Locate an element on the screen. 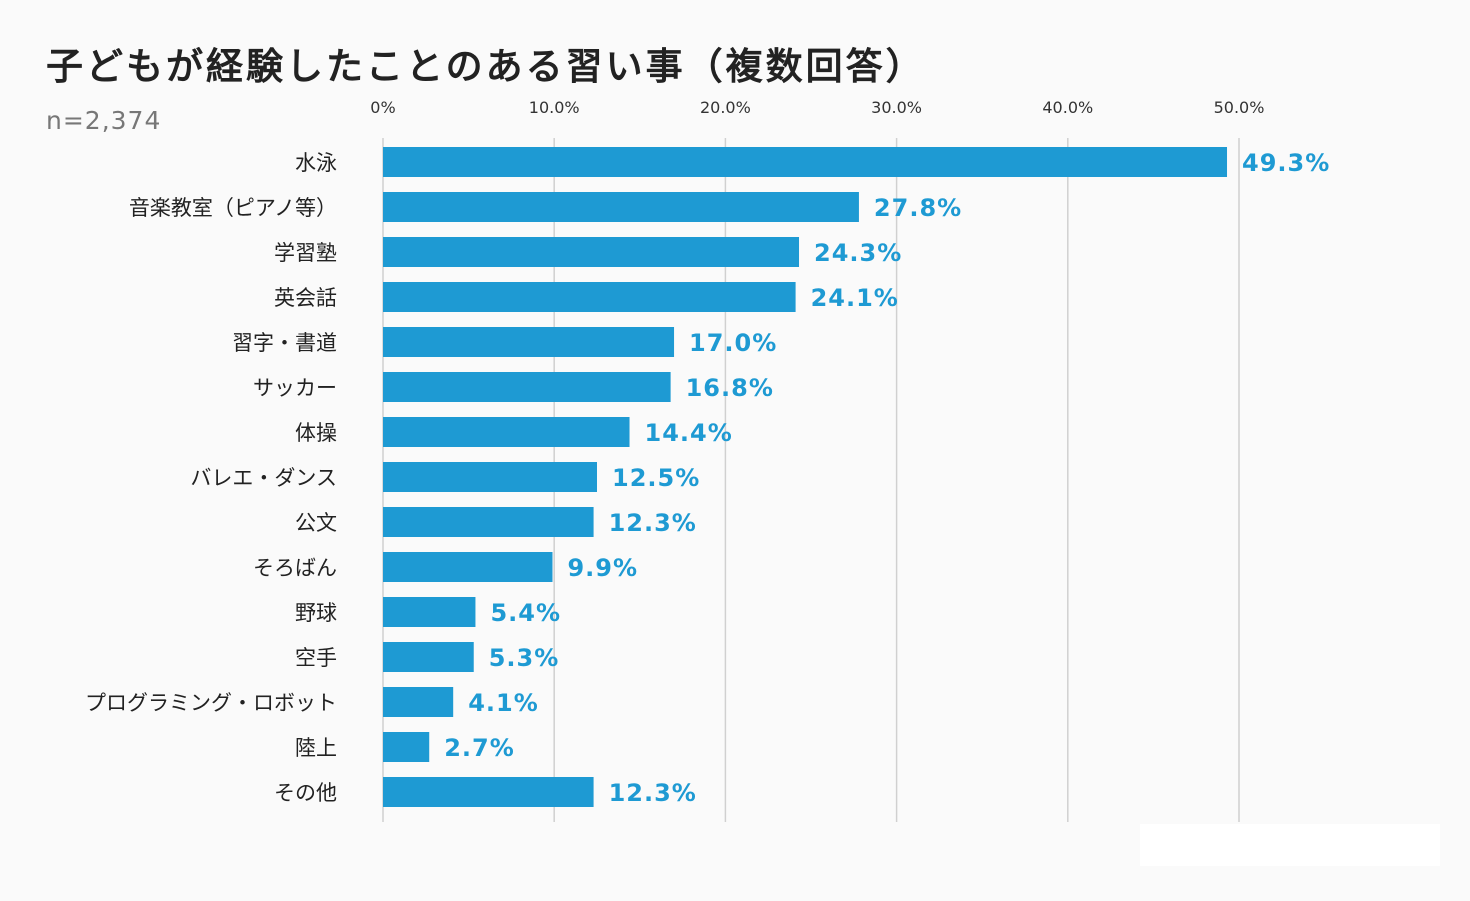 This screenshot has width=1470, height=901. x-tick-label: 40.0% is located at coordinates (1067, 107).